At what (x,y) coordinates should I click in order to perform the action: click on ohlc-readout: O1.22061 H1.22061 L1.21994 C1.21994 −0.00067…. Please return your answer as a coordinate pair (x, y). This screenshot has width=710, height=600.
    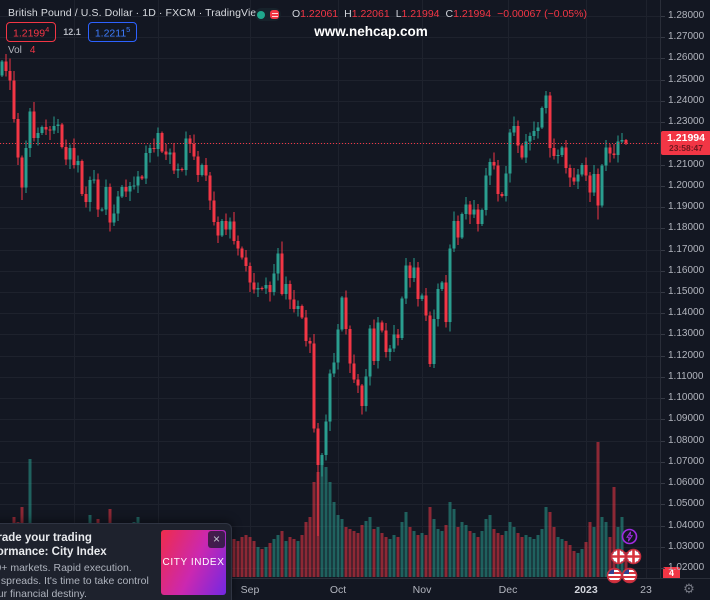
    Looking at the image, I should click on (439, 14).